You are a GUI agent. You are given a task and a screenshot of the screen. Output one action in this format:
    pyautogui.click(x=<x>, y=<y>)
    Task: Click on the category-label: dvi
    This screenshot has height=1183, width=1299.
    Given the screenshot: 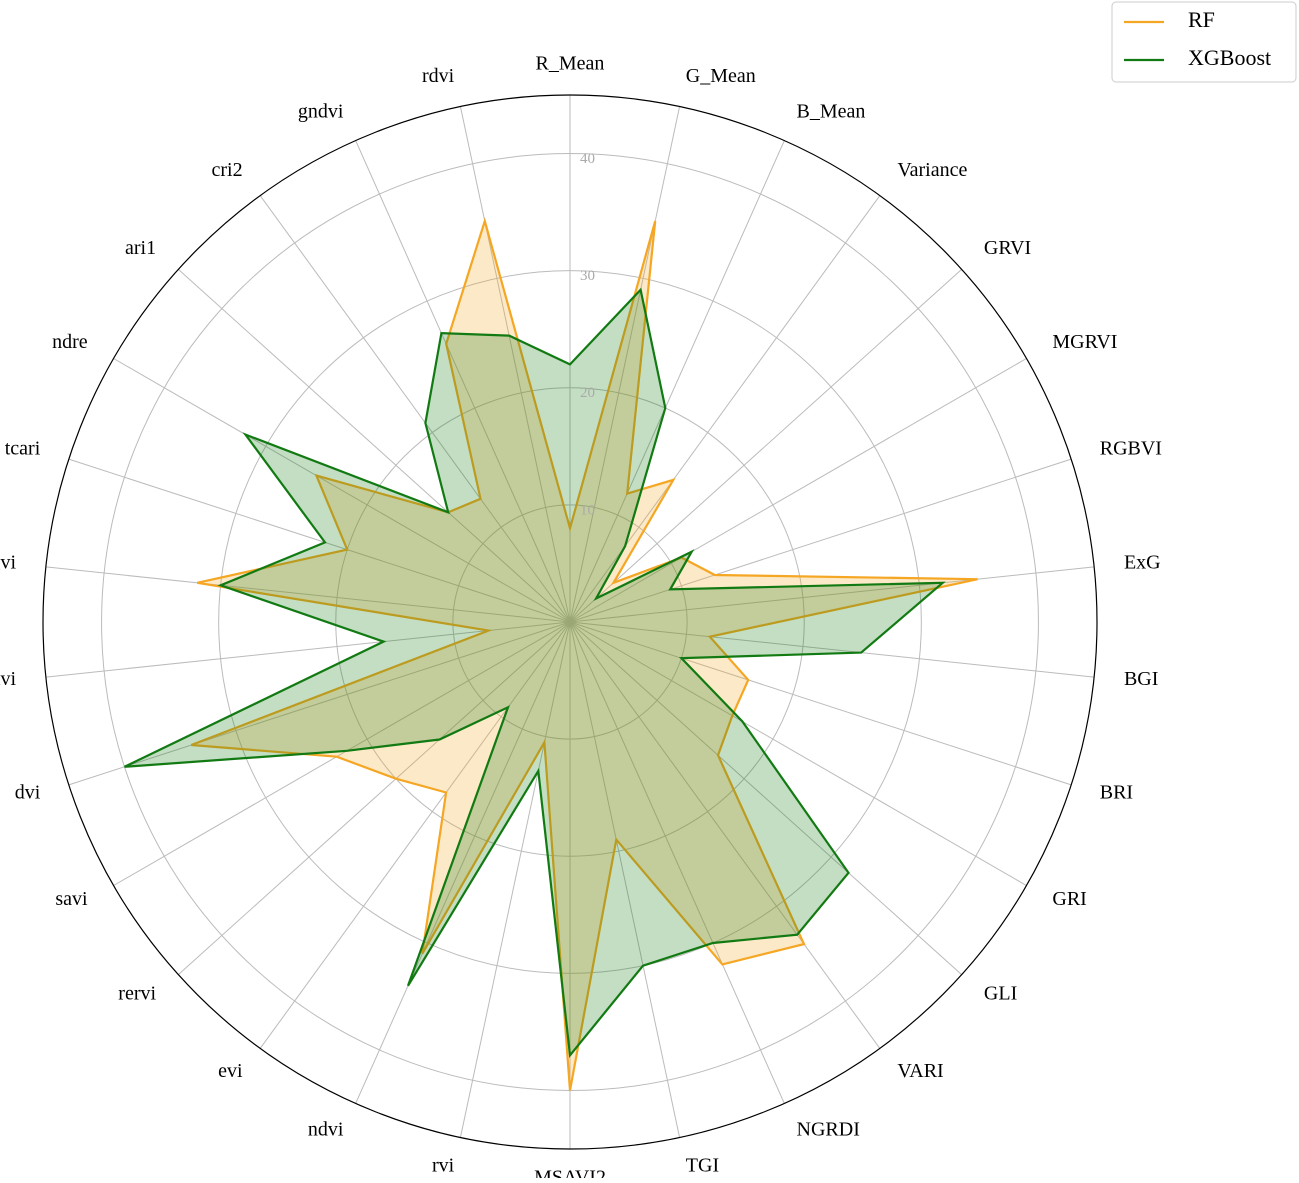 What is the action you would take?
    pyautogui.click(x=28, y=793)
    